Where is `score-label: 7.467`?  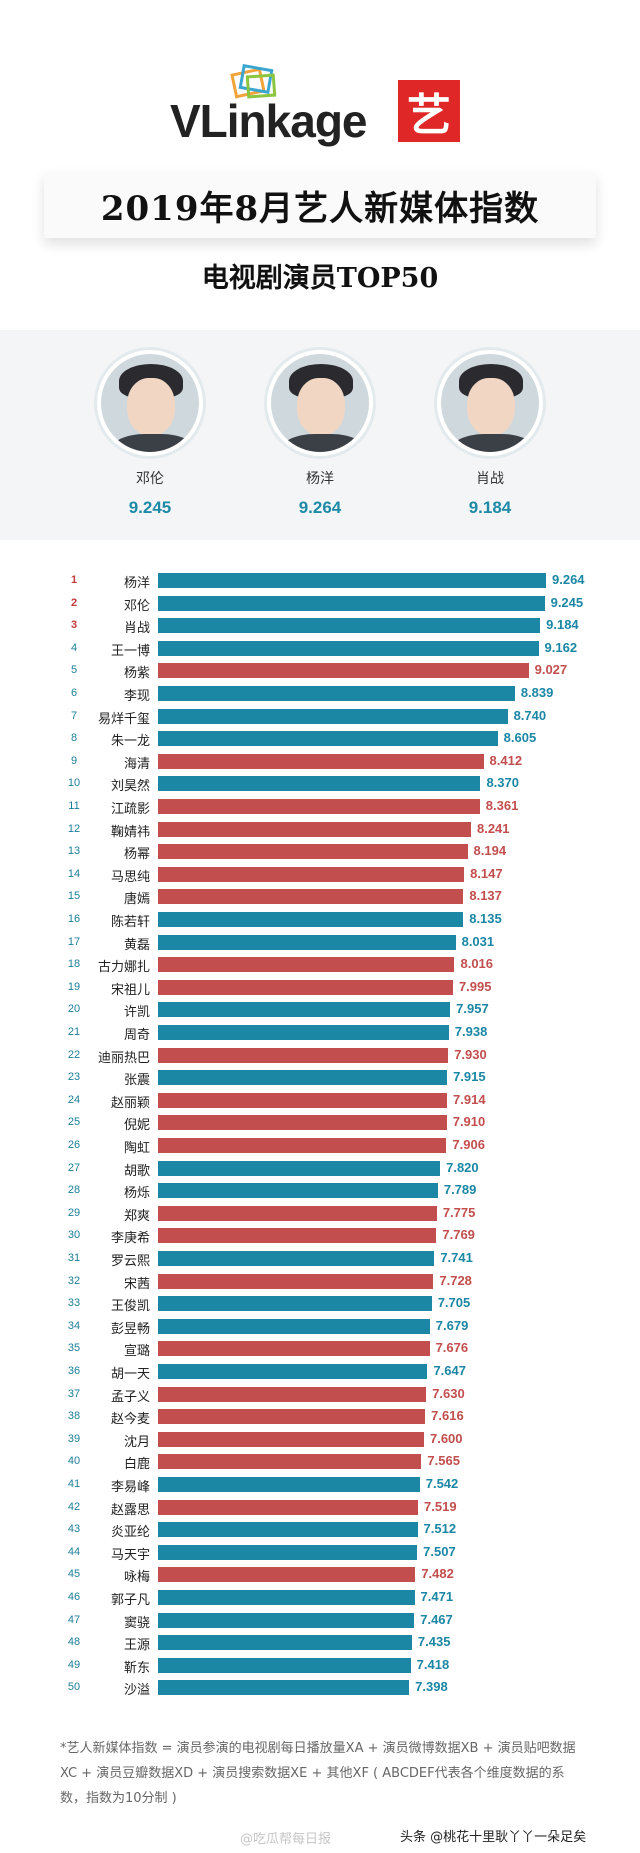 score-label: 7.467 is located at coordinates (436, 1619).